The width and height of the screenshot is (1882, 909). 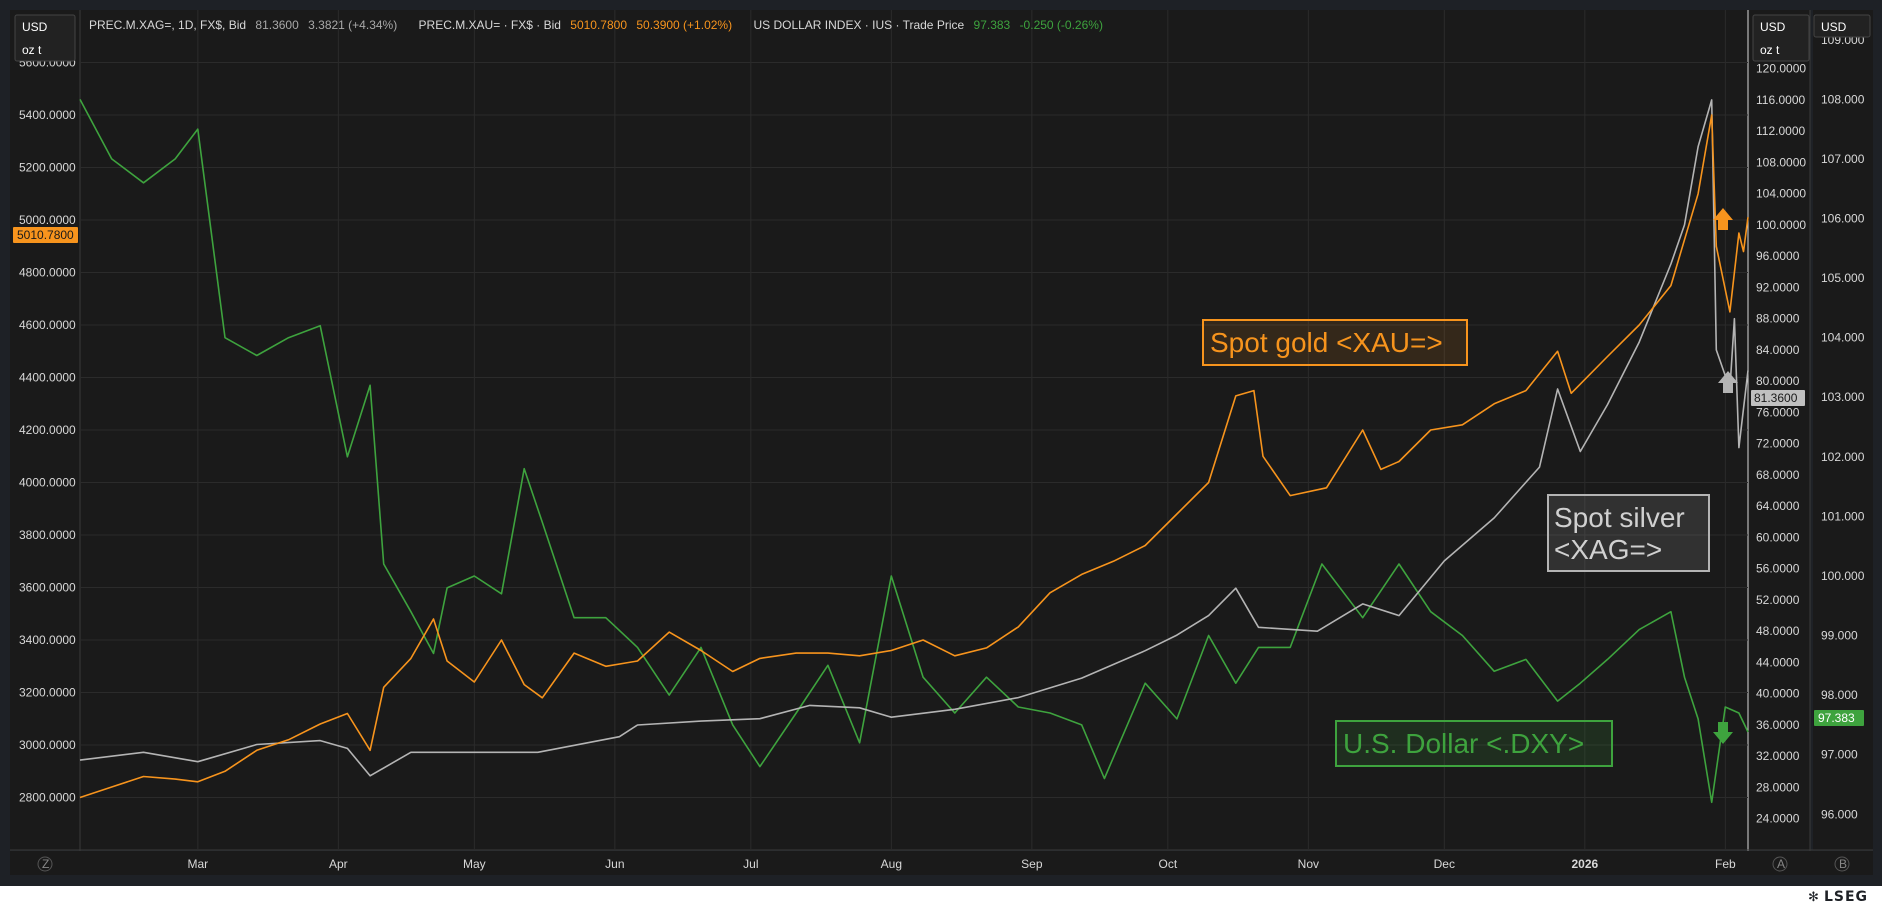 What do you see at coordinates (858, 25) in the screenshot?
I see `dxy-legend-name: US DOLLAR INDEX · IUS · Trade Price` at bounding box center [858, 25].